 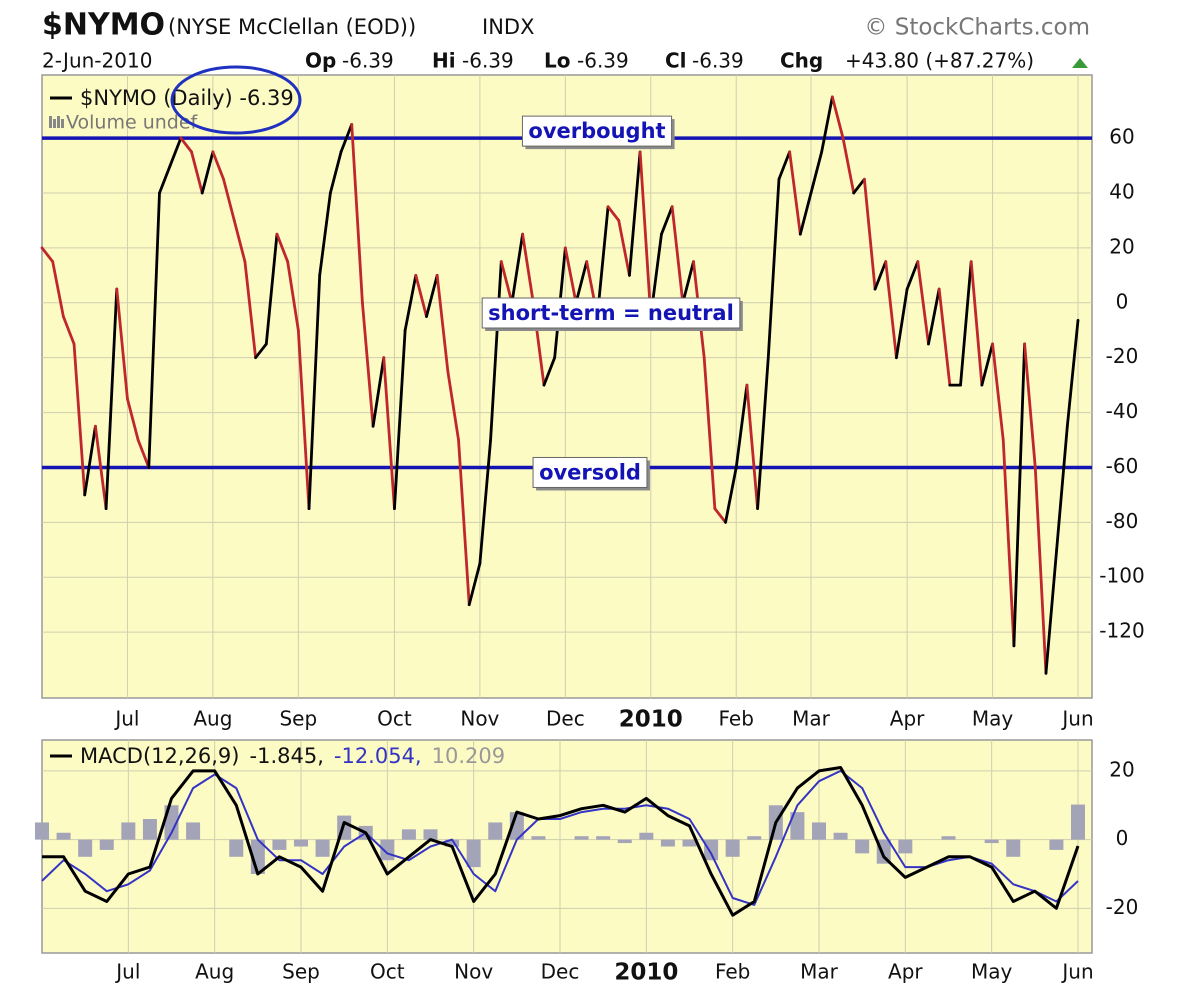 What do you see at coordinates (187, 98) in the screenshot?
I see `legend-label: $NYMO (Daily) -6.39` at bounding box center [187, 98].